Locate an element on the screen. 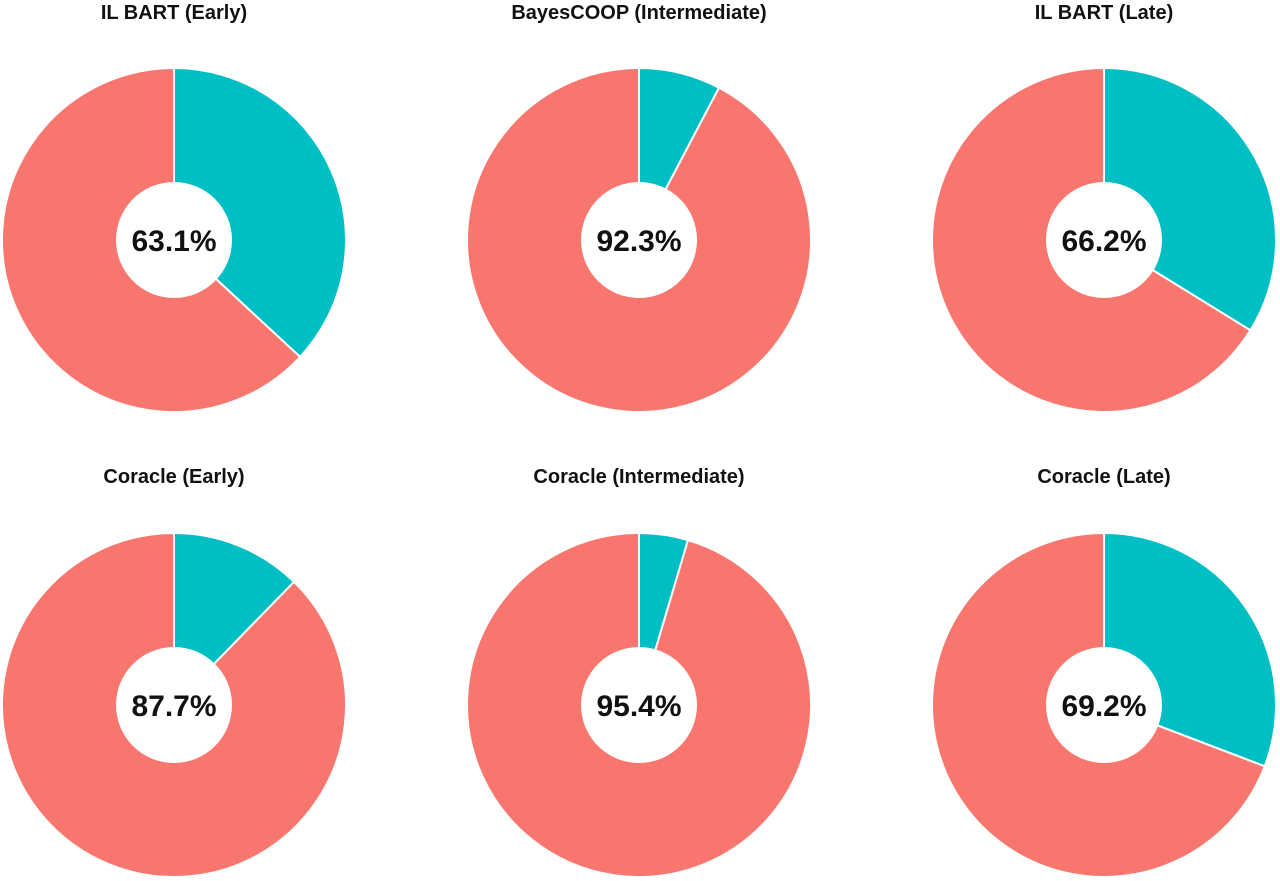  chart-title: IL BART (Early) is located at coordinates (174, 13).